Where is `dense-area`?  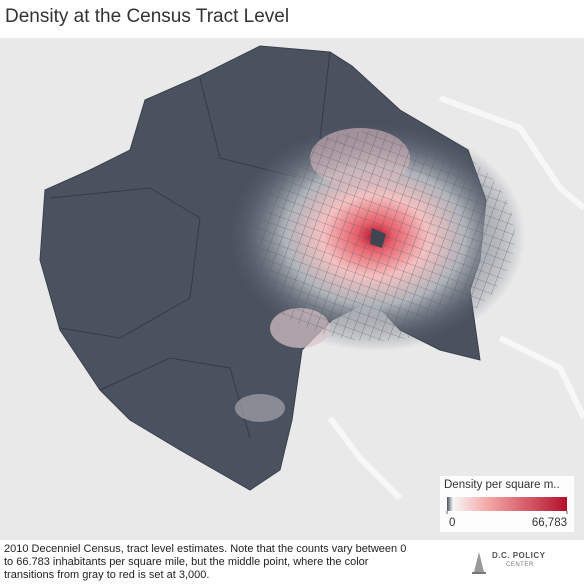 dense-area is located at coordinates (260, 408).